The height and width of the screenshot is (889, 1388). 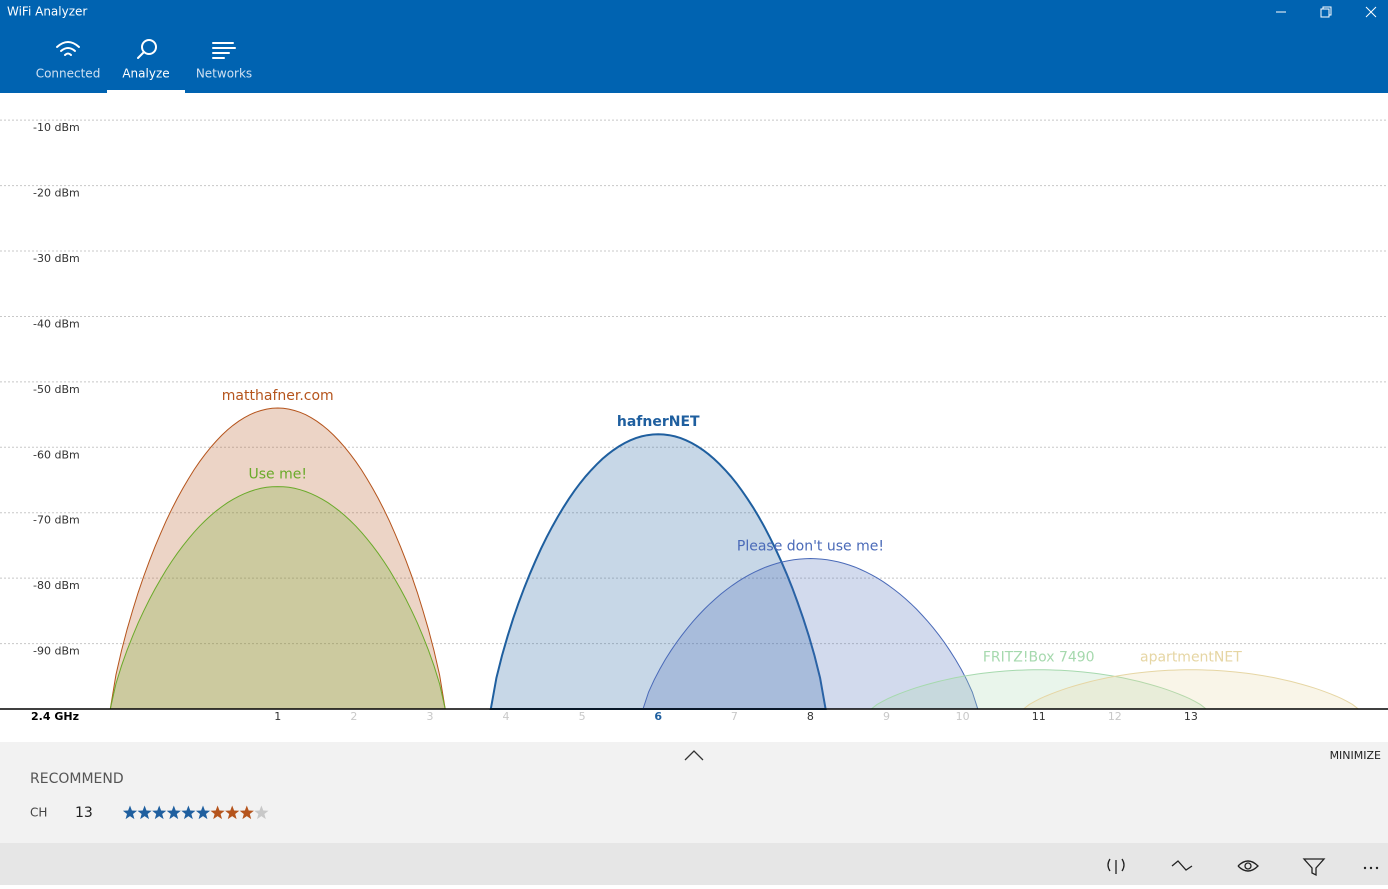 What do you see at coordinates (1371, 12) in the screenshot?
I see `close-button` at bounding box center [1371, 12].